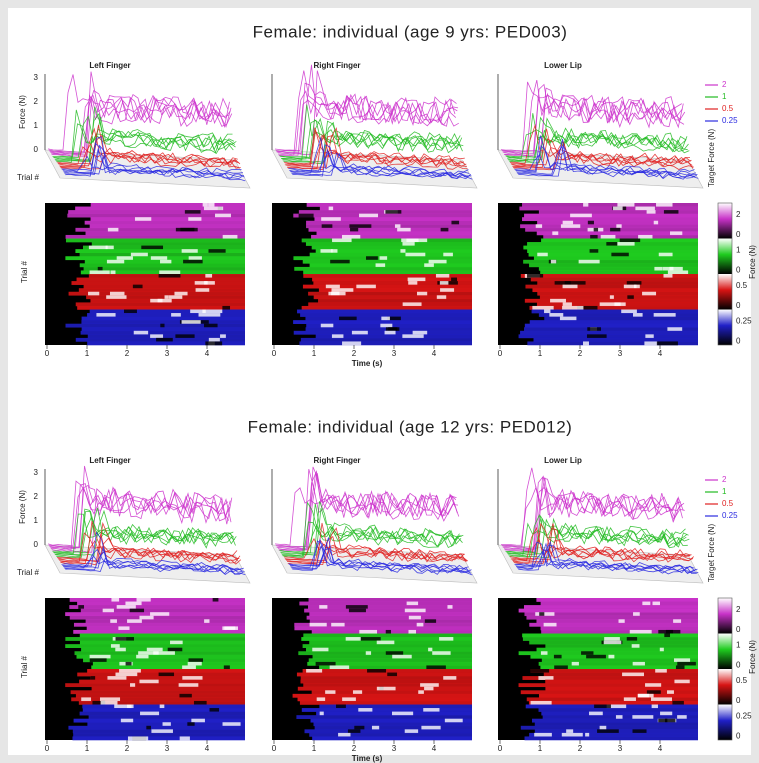  Describe the element at coordinates (725, 651) in the screenshot. I see `colorbar-segment` at that location.